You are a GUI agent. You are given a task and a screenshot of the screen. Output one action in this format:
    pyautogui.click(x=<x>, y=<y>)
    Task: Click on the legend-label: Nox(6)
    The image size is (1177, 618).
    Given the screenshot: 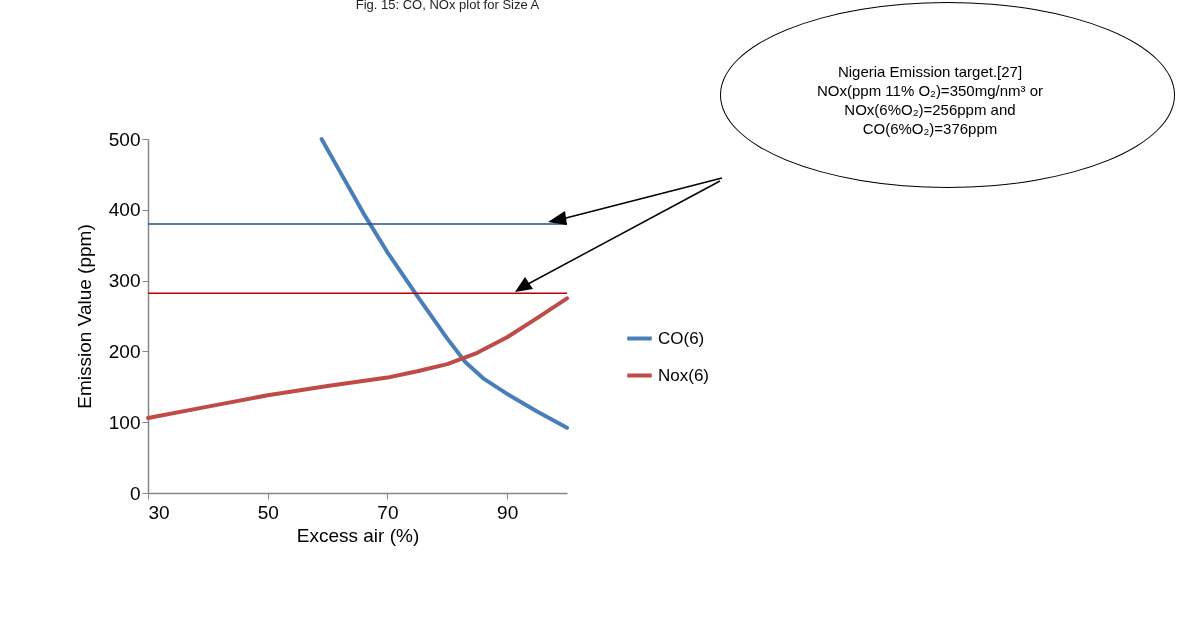 What is the action you would take?
    pyautogui.click(x=684, y=375)
    